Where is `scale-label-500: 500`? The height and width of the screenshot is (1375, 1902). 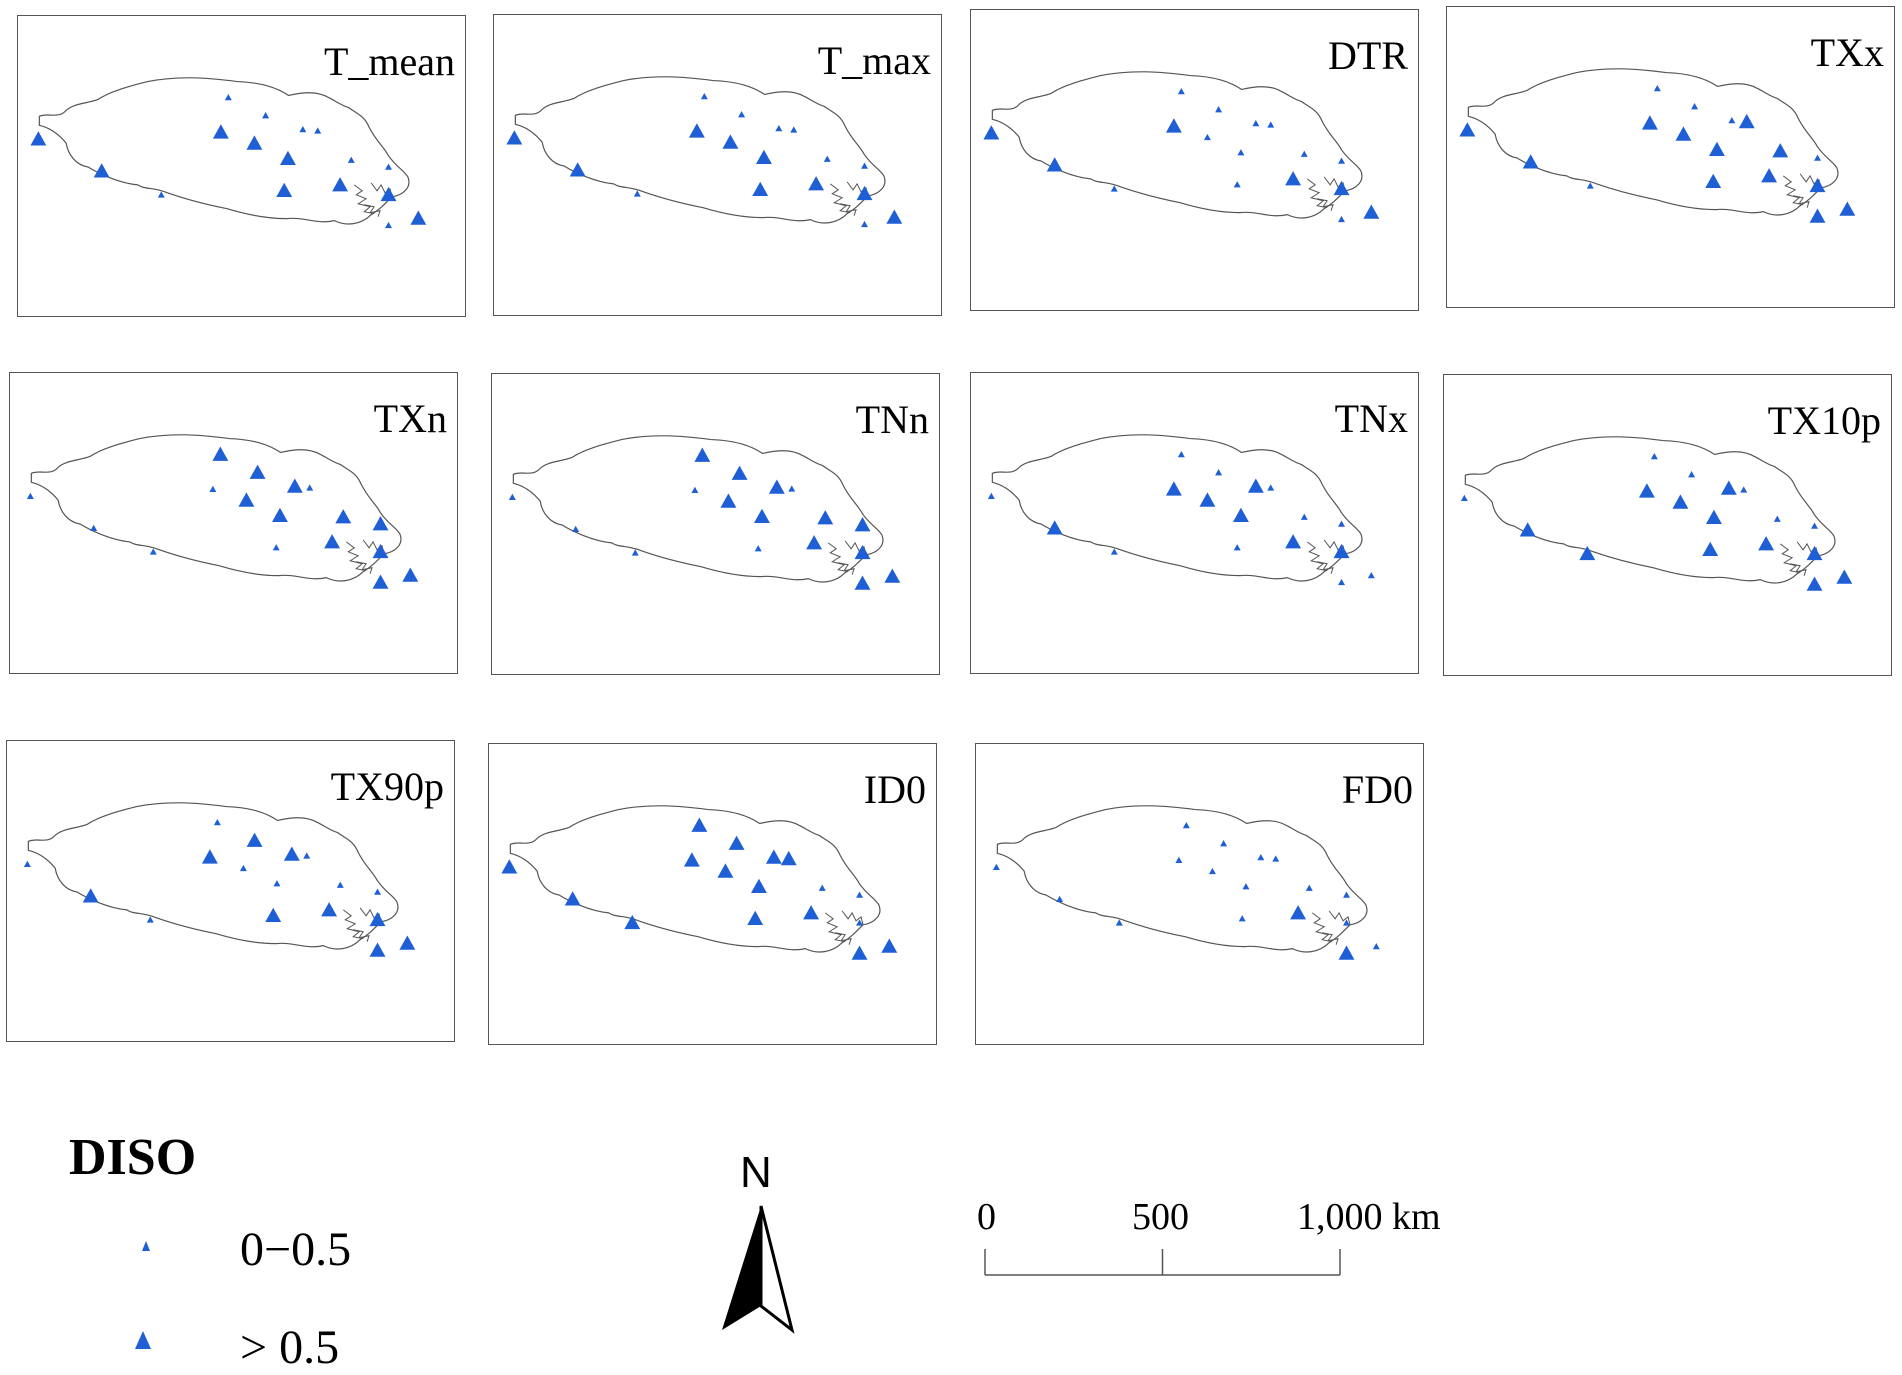
scale-label-500: 500 is located at coordinates (1160, 1217).